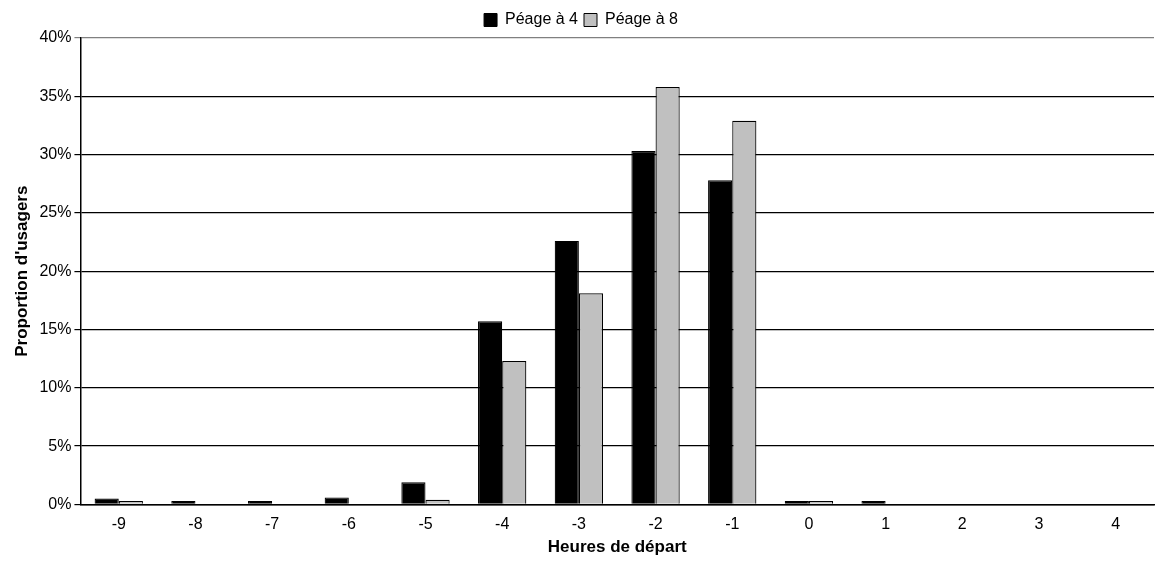  What do you see at coordinates (21, 271) in the screenshot?
I see `y-axis-title: Proportion d'usagers` at bounding box center [21, 271].